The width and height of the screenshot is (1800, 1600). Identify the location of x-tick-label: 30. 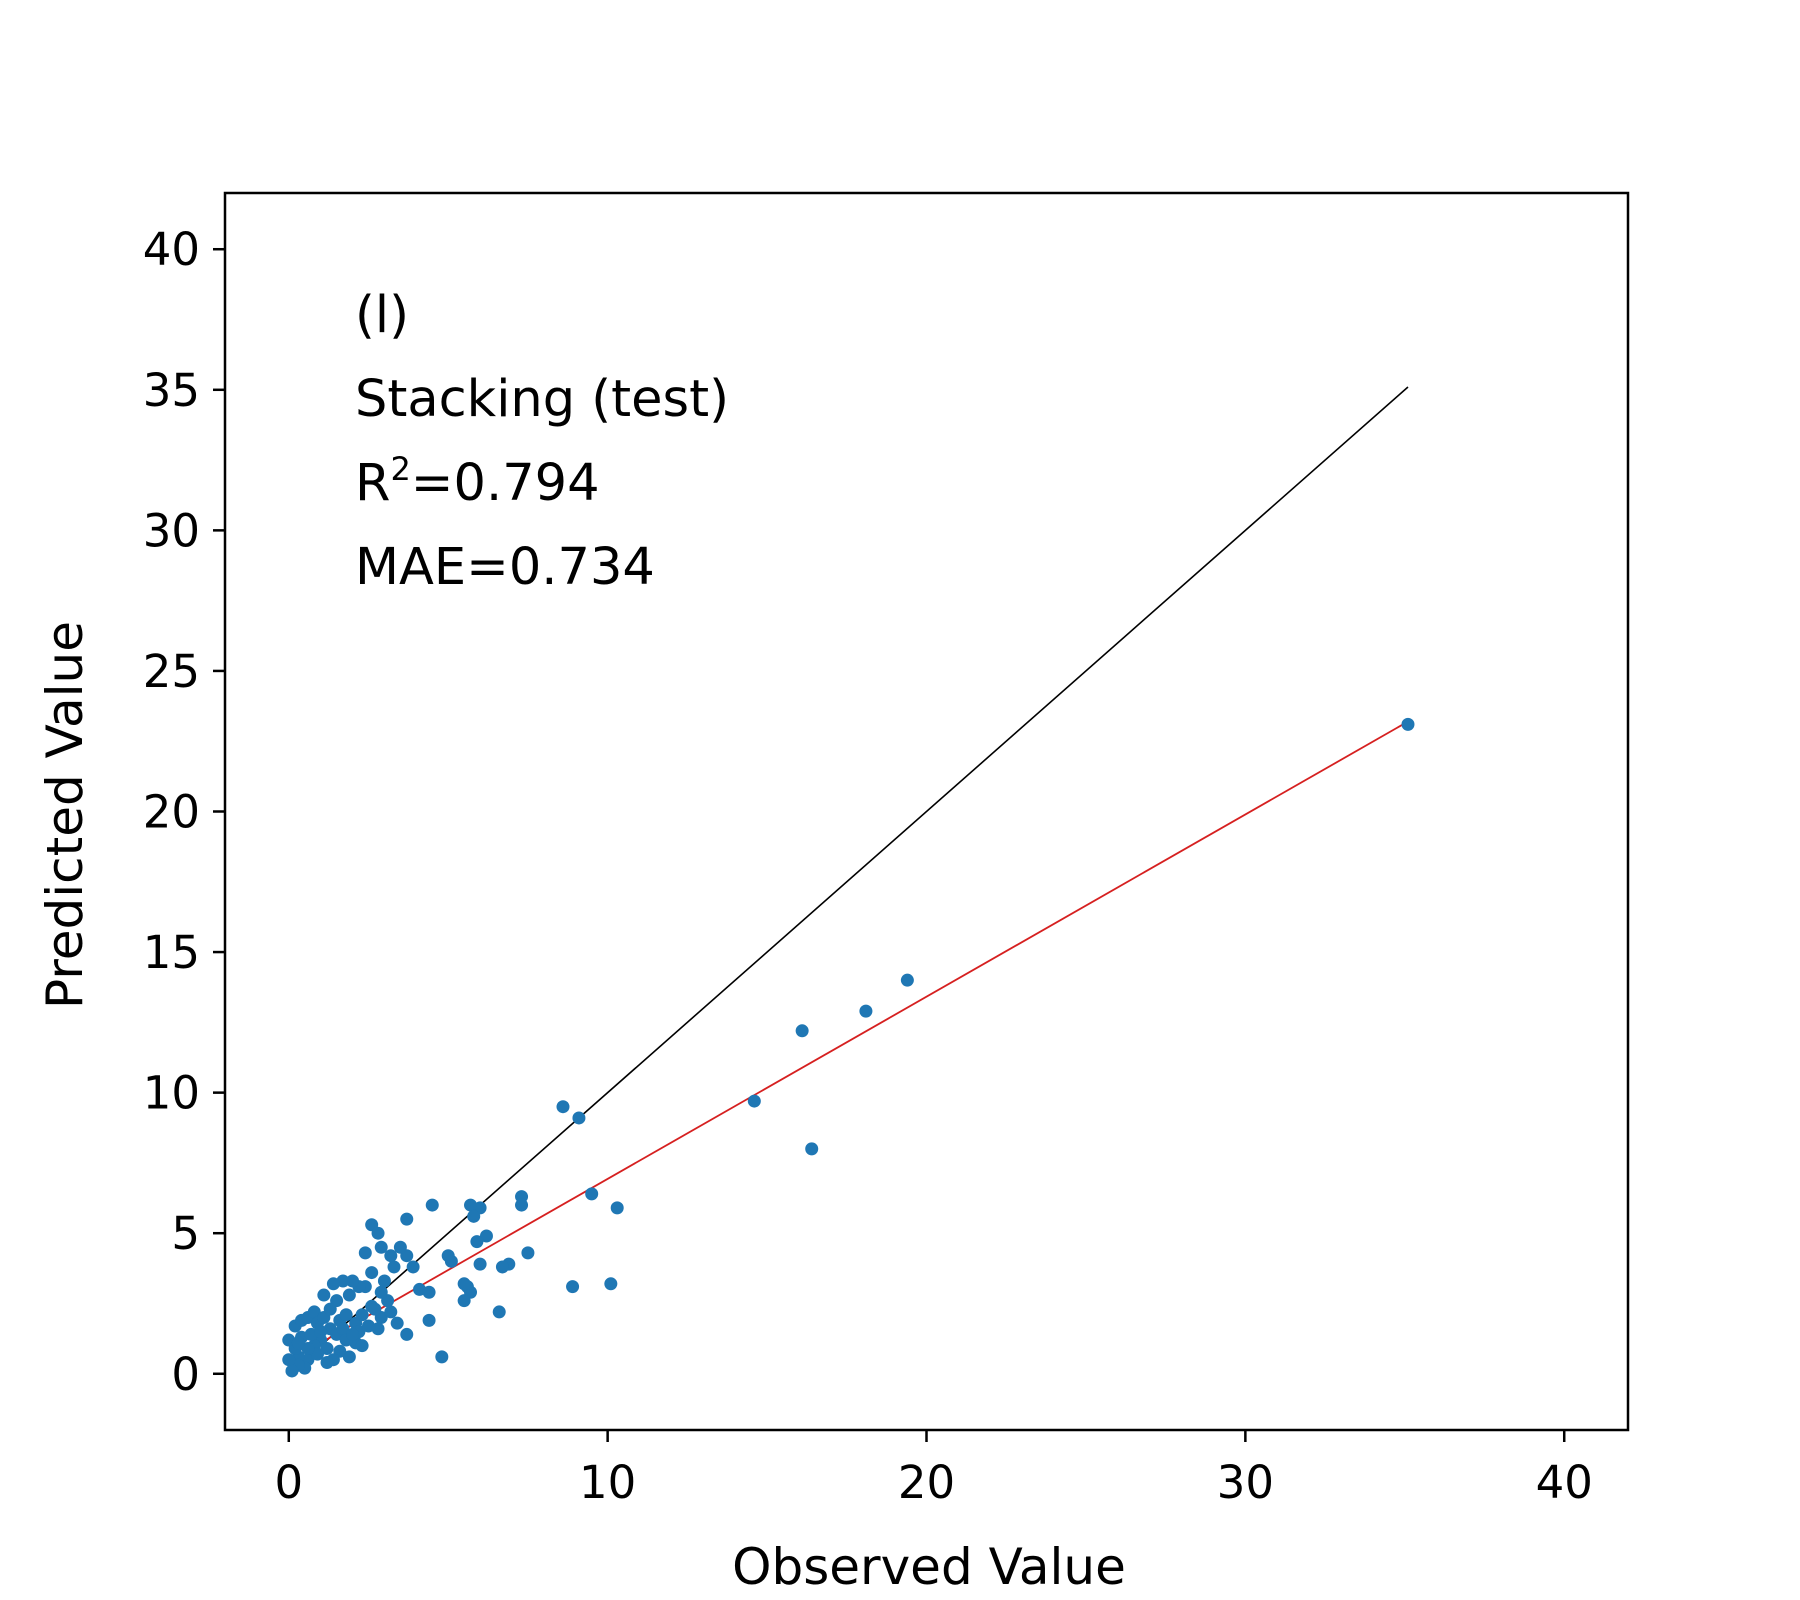
(1245, 1482).